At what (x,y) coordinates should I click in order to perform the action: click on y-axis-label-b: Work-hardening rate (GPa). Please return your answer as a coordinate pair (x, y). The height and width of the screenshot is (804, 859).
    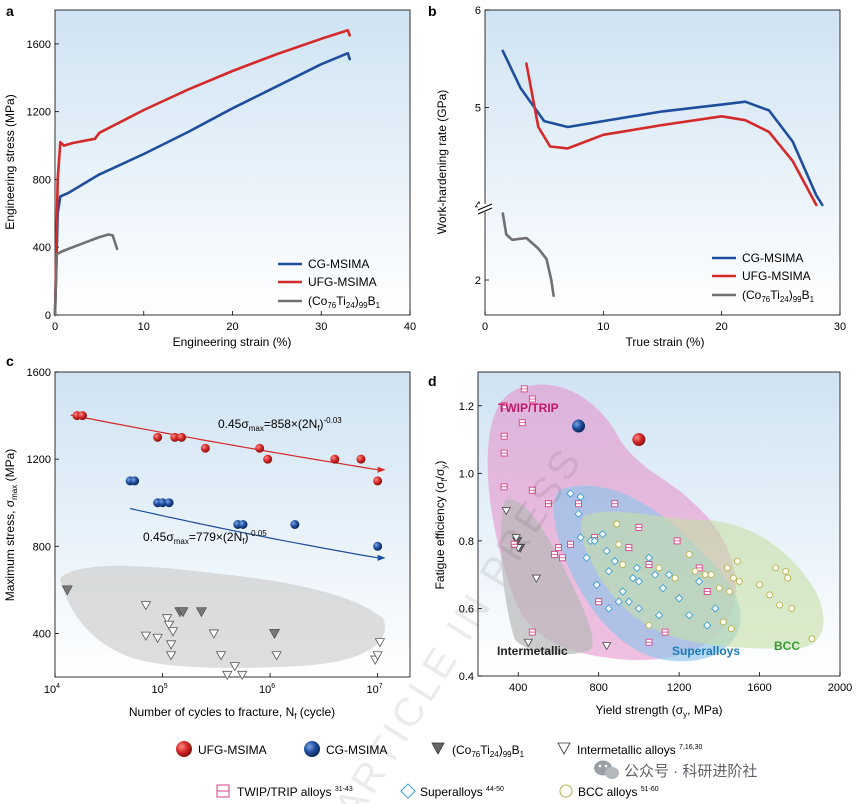
    Looking at the image, I should click on (442, 162).